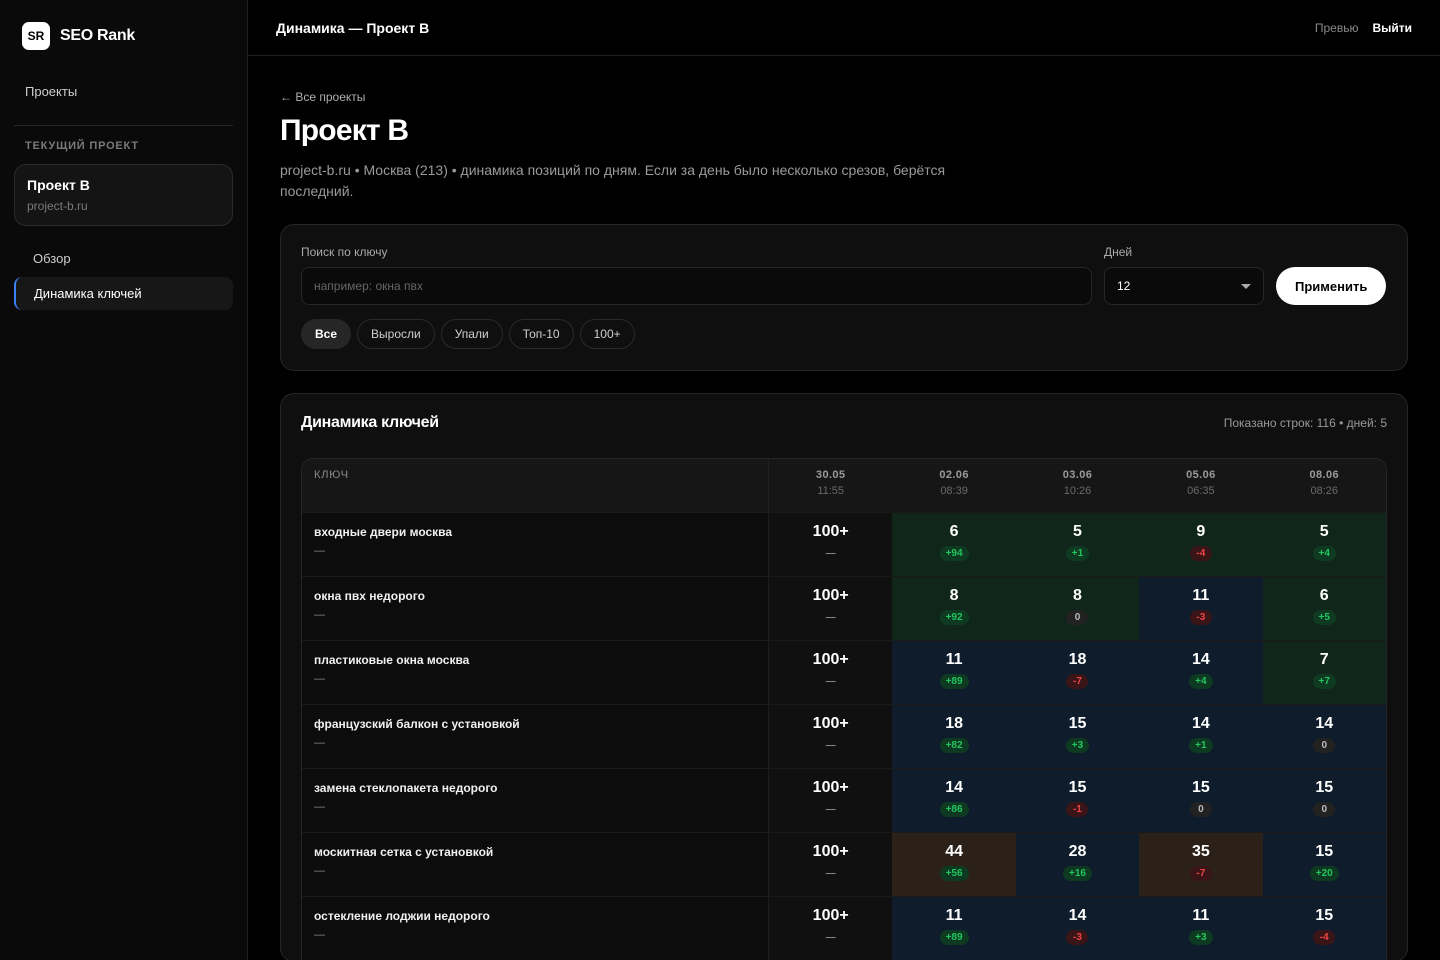  Describe the element at coordinates (323, 97) in the screenshot. I see `back-to-projects-link: ← Все проекты` at that location.